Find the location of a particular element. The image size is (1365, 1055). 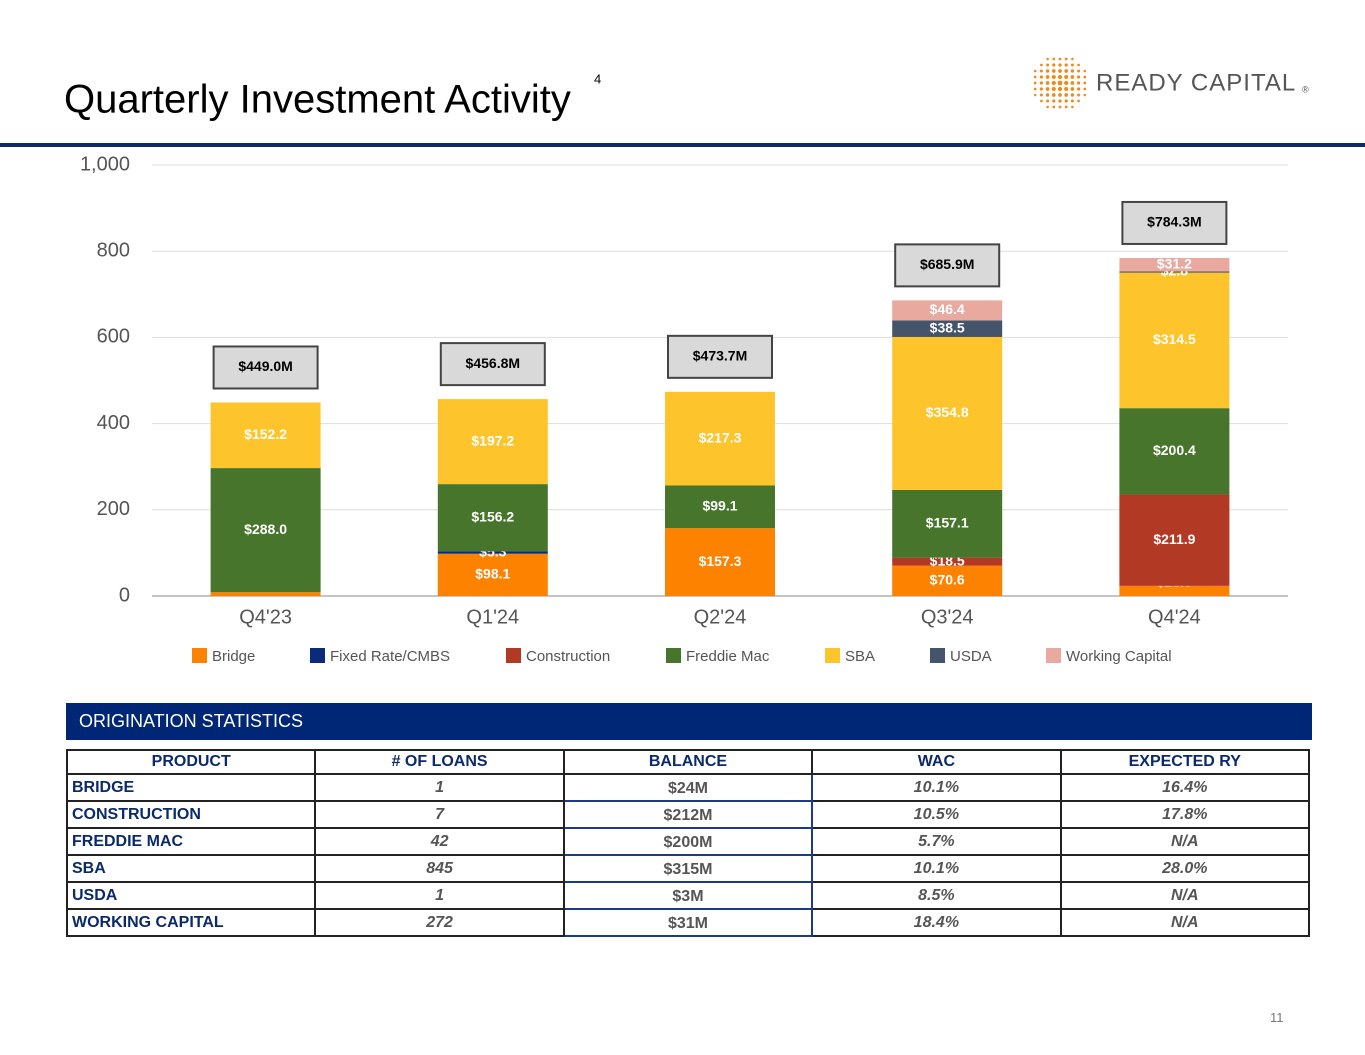

value-label: $157.1 is located at coordinates (947, 522).